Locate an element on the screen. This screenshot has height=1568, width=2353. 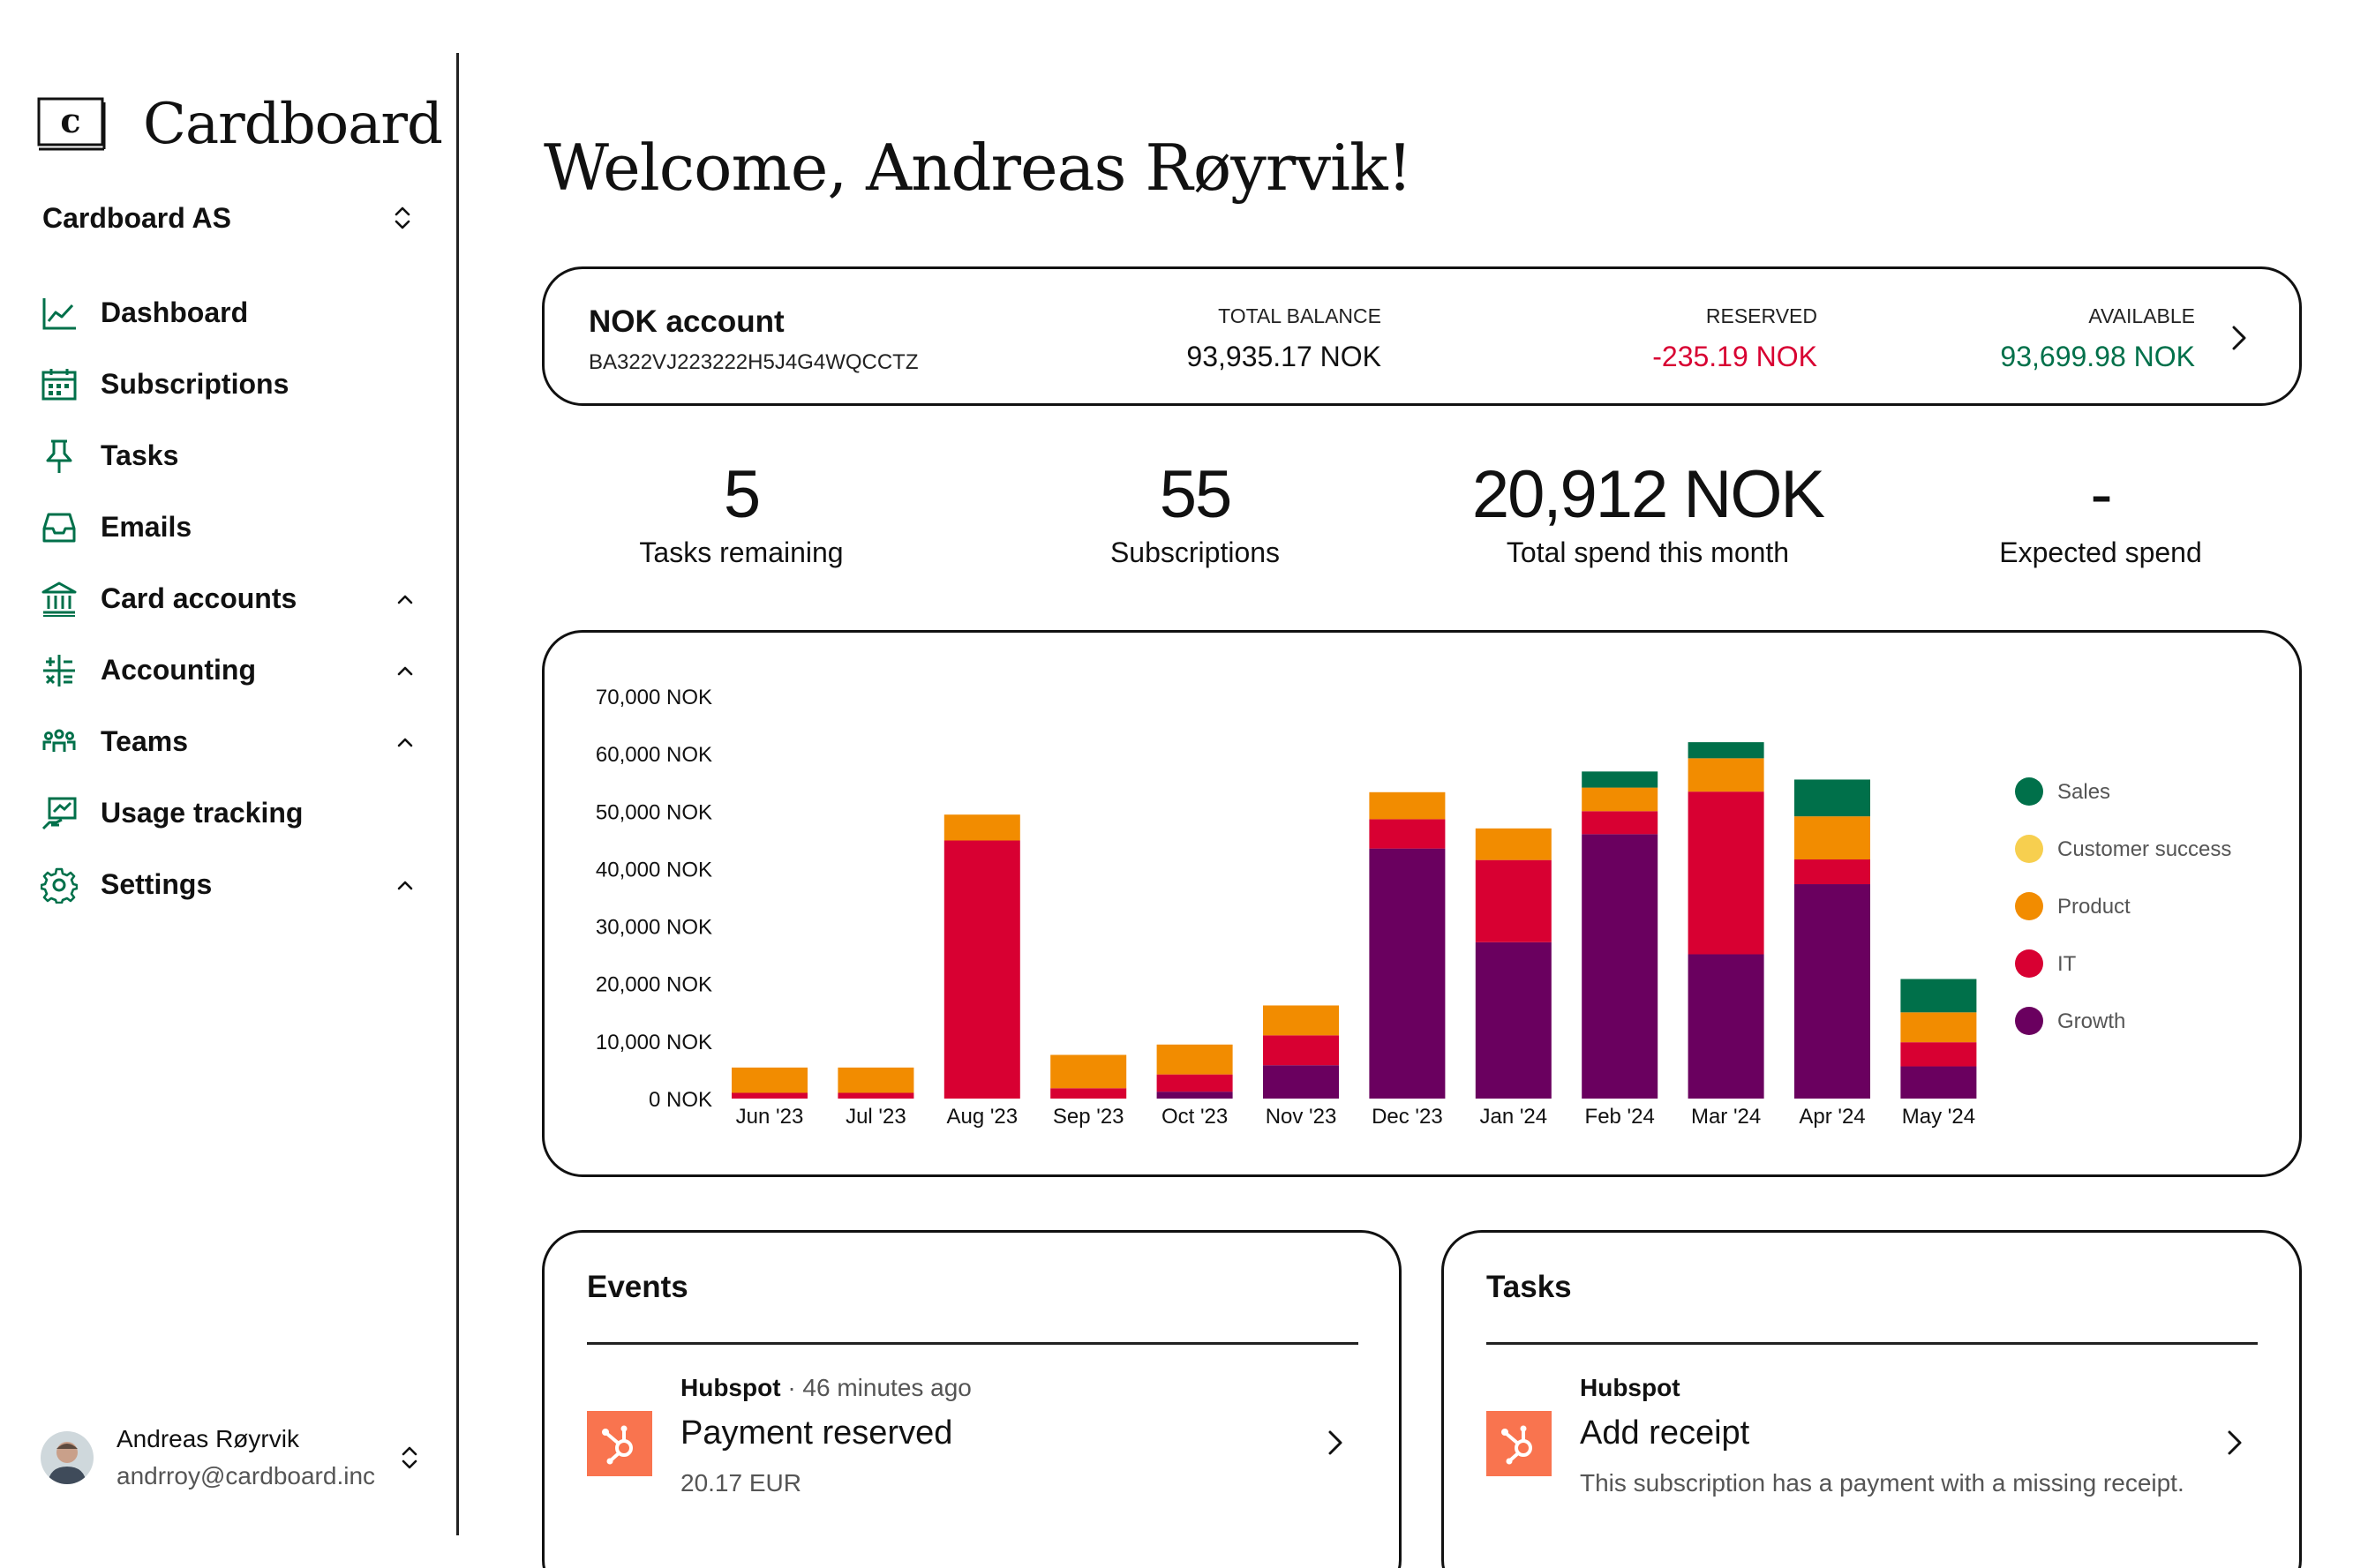
user-email: andrroy@cardboard.inc is located at coordinates (247, 1475).